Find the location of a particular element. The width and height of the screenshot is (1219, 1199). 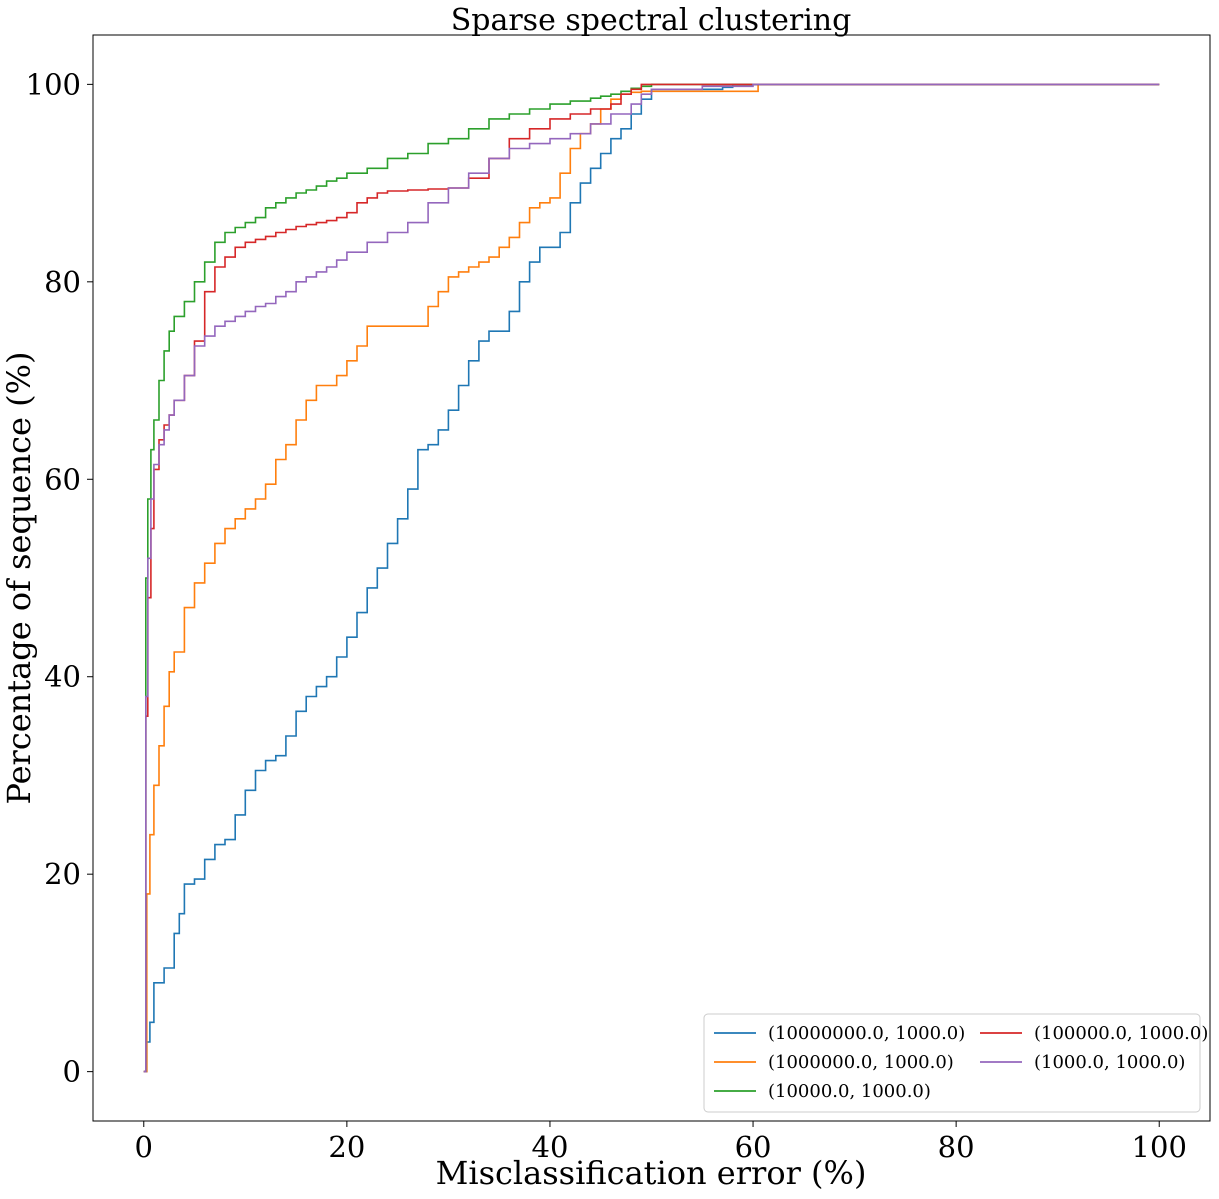

y-axis-title: Percentage of sequence (%) is located at coordinates (19, 577).